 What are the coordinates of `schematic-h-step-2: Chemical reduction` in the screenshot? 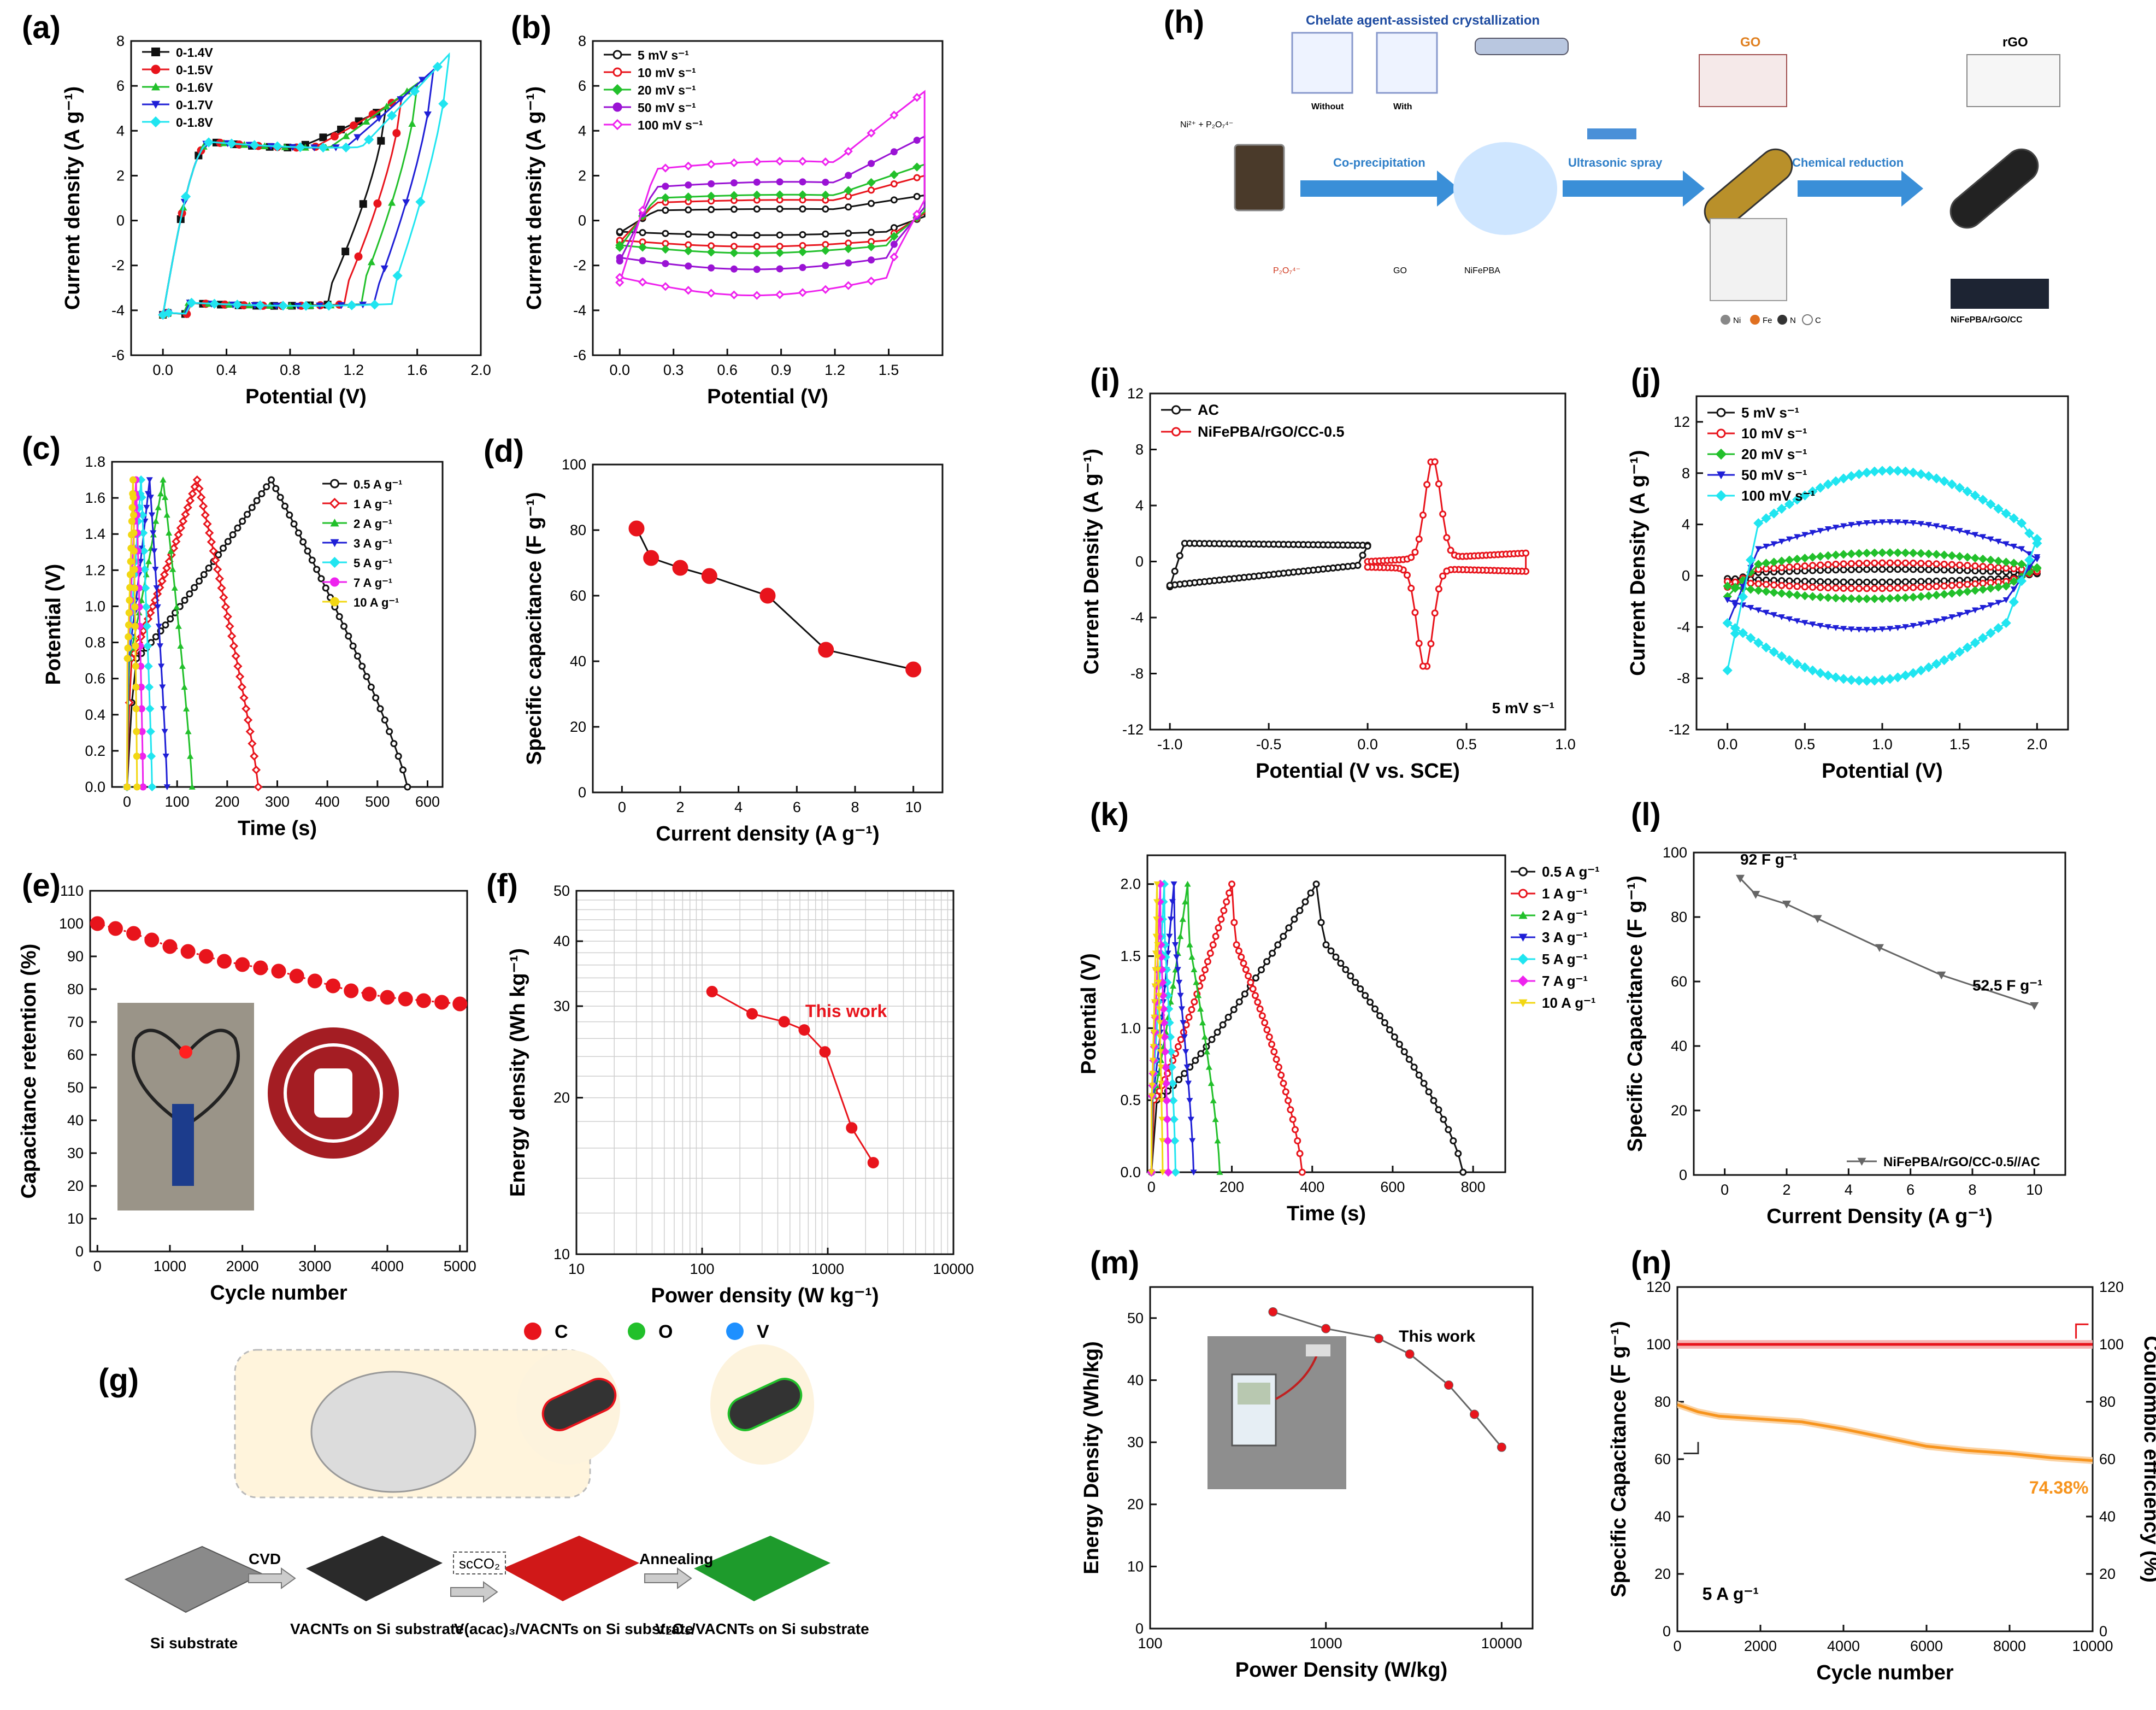 It's located at (1848, 162).